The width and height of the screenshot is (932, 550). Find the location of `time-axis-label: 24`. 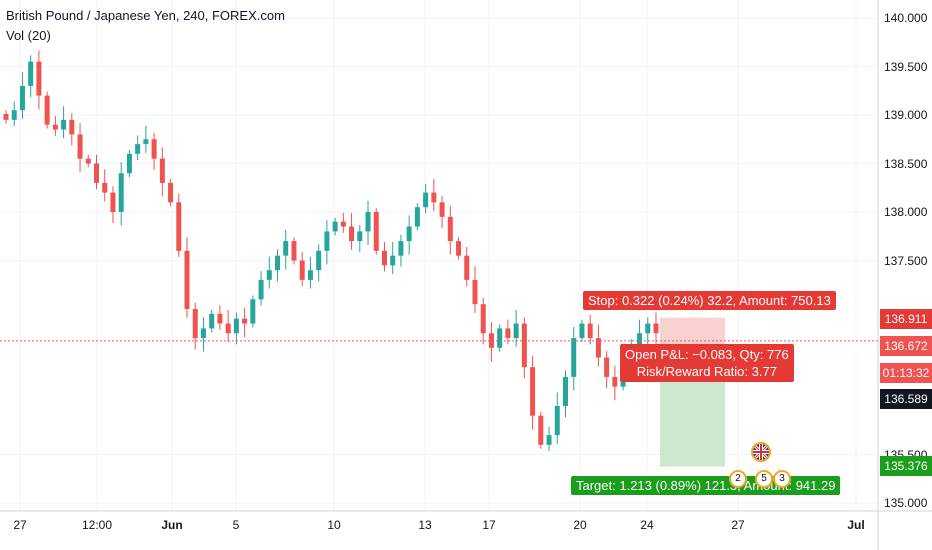

time-axis-label: 24 is located at coordinates (647, 525).